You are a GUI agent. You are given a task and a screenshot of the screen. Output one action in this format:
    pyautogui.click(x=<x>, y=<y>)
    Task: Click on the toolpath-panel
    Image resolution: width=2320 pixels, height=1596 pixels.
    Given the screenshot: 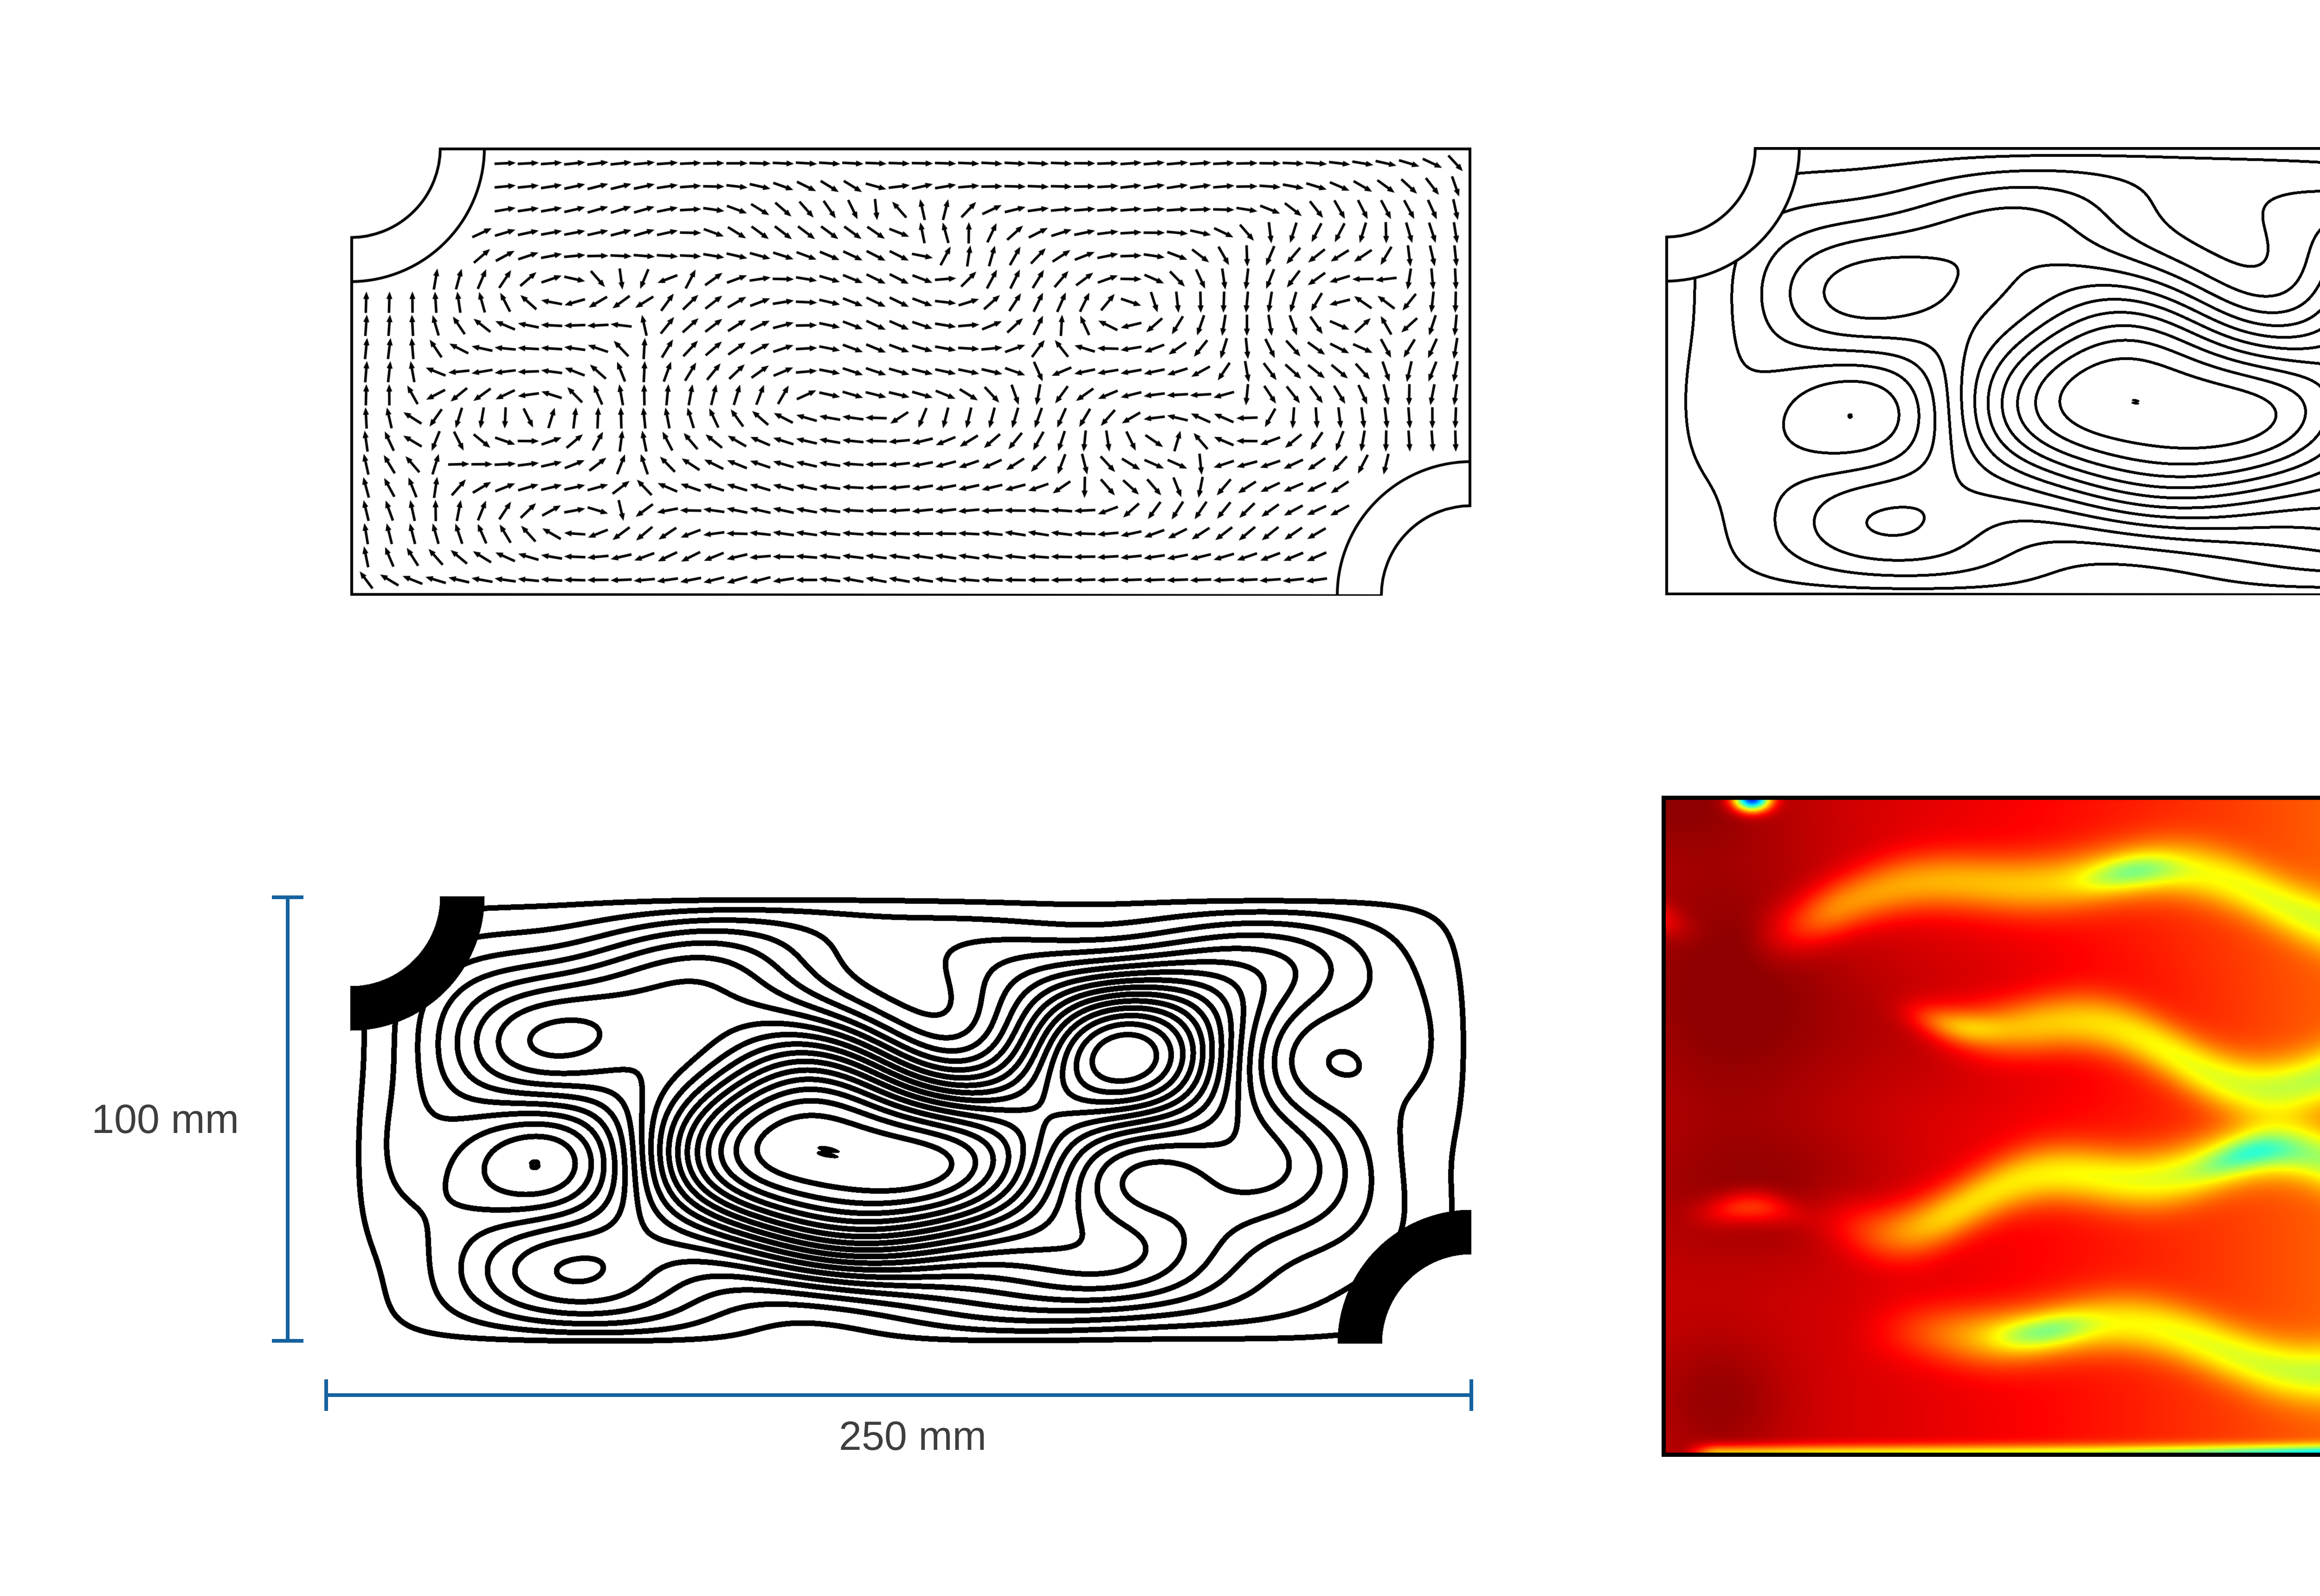 What is the action you would take?
    pyautogui.click(x=911, y=1120)
    